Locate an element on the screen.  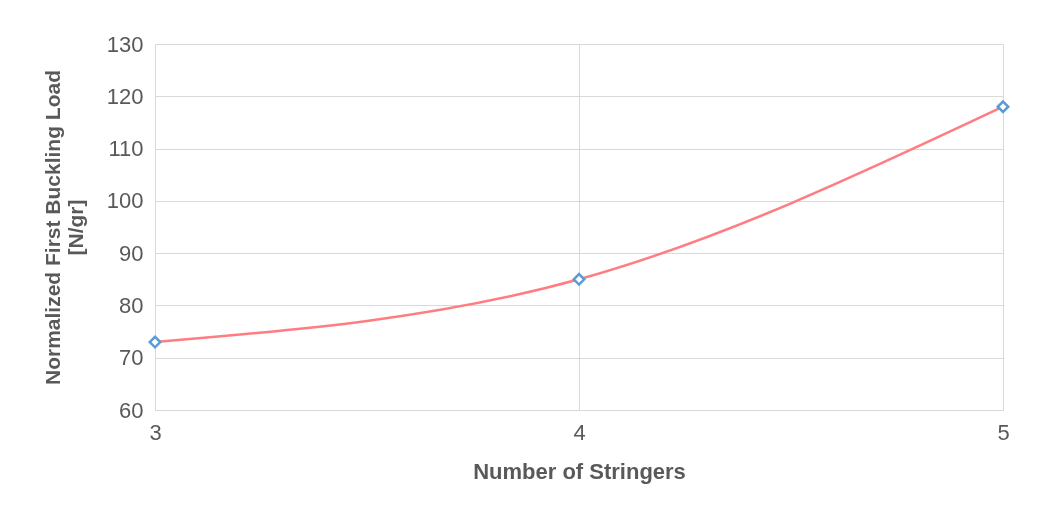
x-tick-label: 5 is located at coordinates (1003, 432).